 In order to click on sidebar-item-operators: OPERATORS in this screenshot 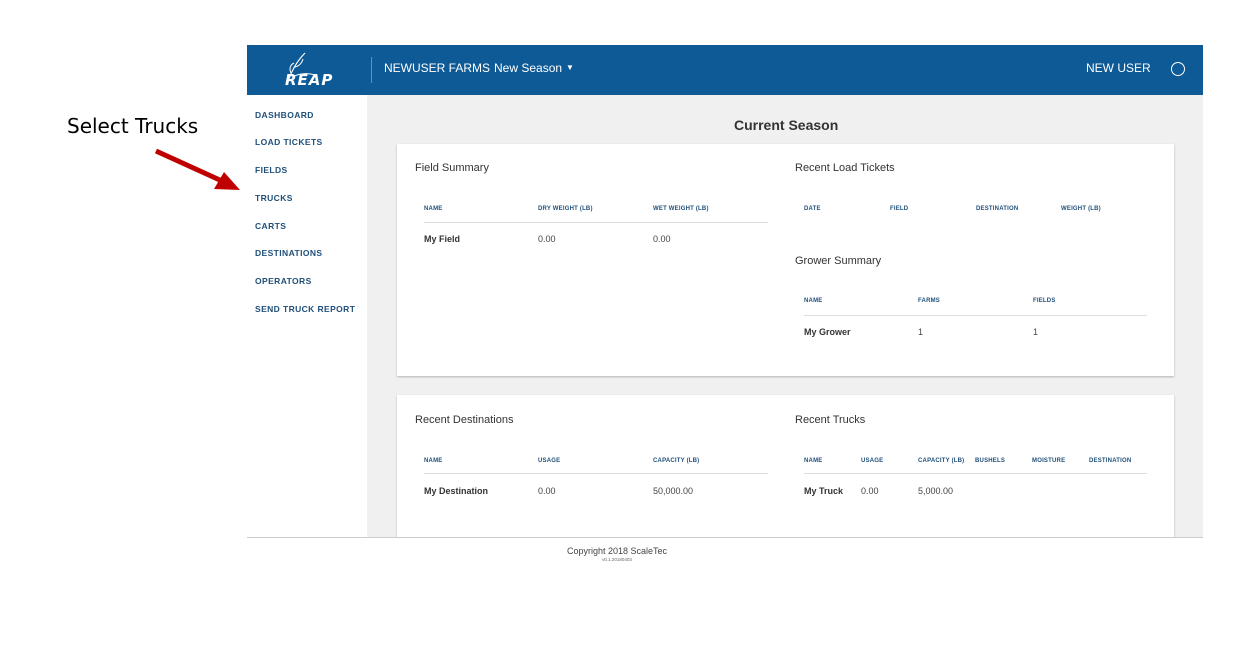, I will do `click(283, 281)`.